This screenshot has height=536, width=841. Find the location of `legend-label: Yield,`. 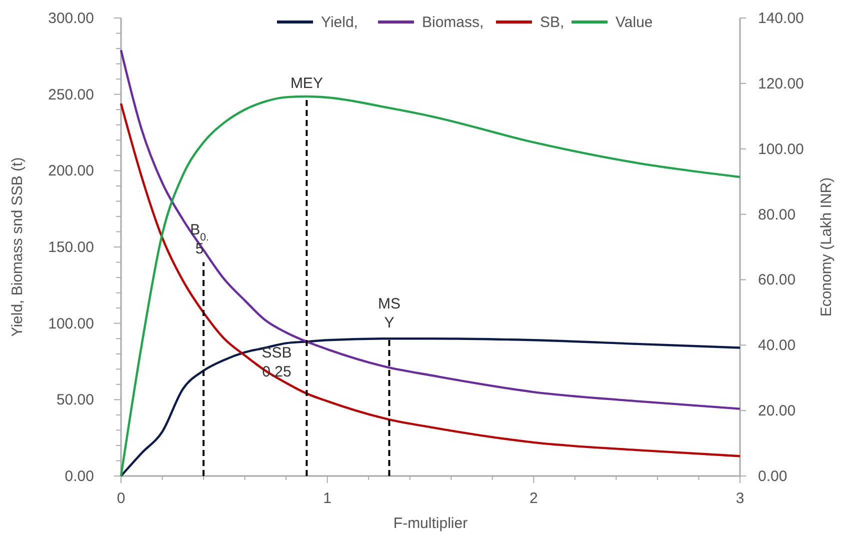

legend-label: Yield, is located at coordinates (339, 22).